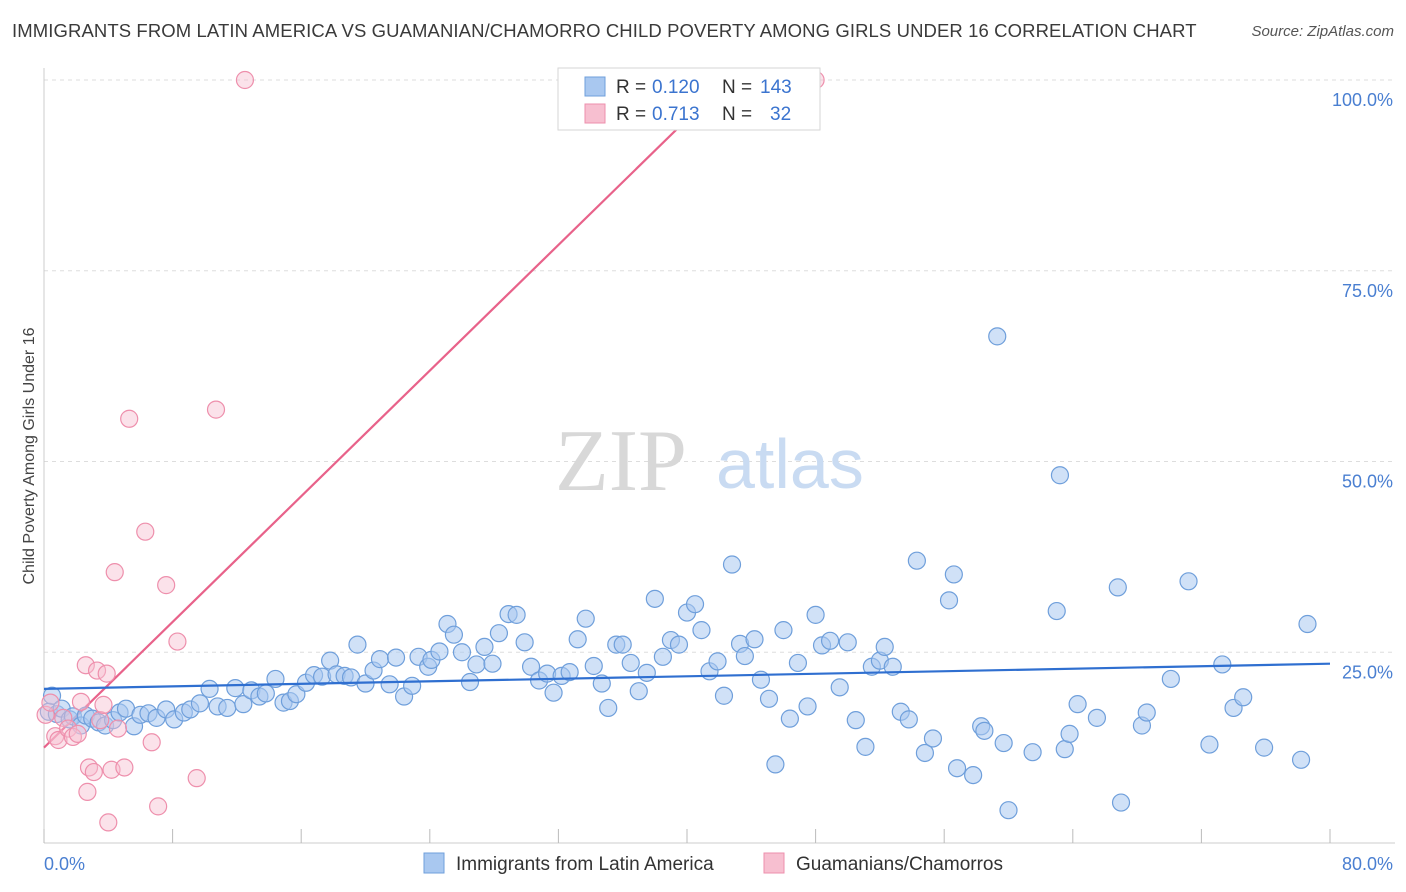 This screenshot has width=1406, height=892. Describe the element at coordinates (687, 676) in the screenshot. I see `latin-america-trend` at that location.